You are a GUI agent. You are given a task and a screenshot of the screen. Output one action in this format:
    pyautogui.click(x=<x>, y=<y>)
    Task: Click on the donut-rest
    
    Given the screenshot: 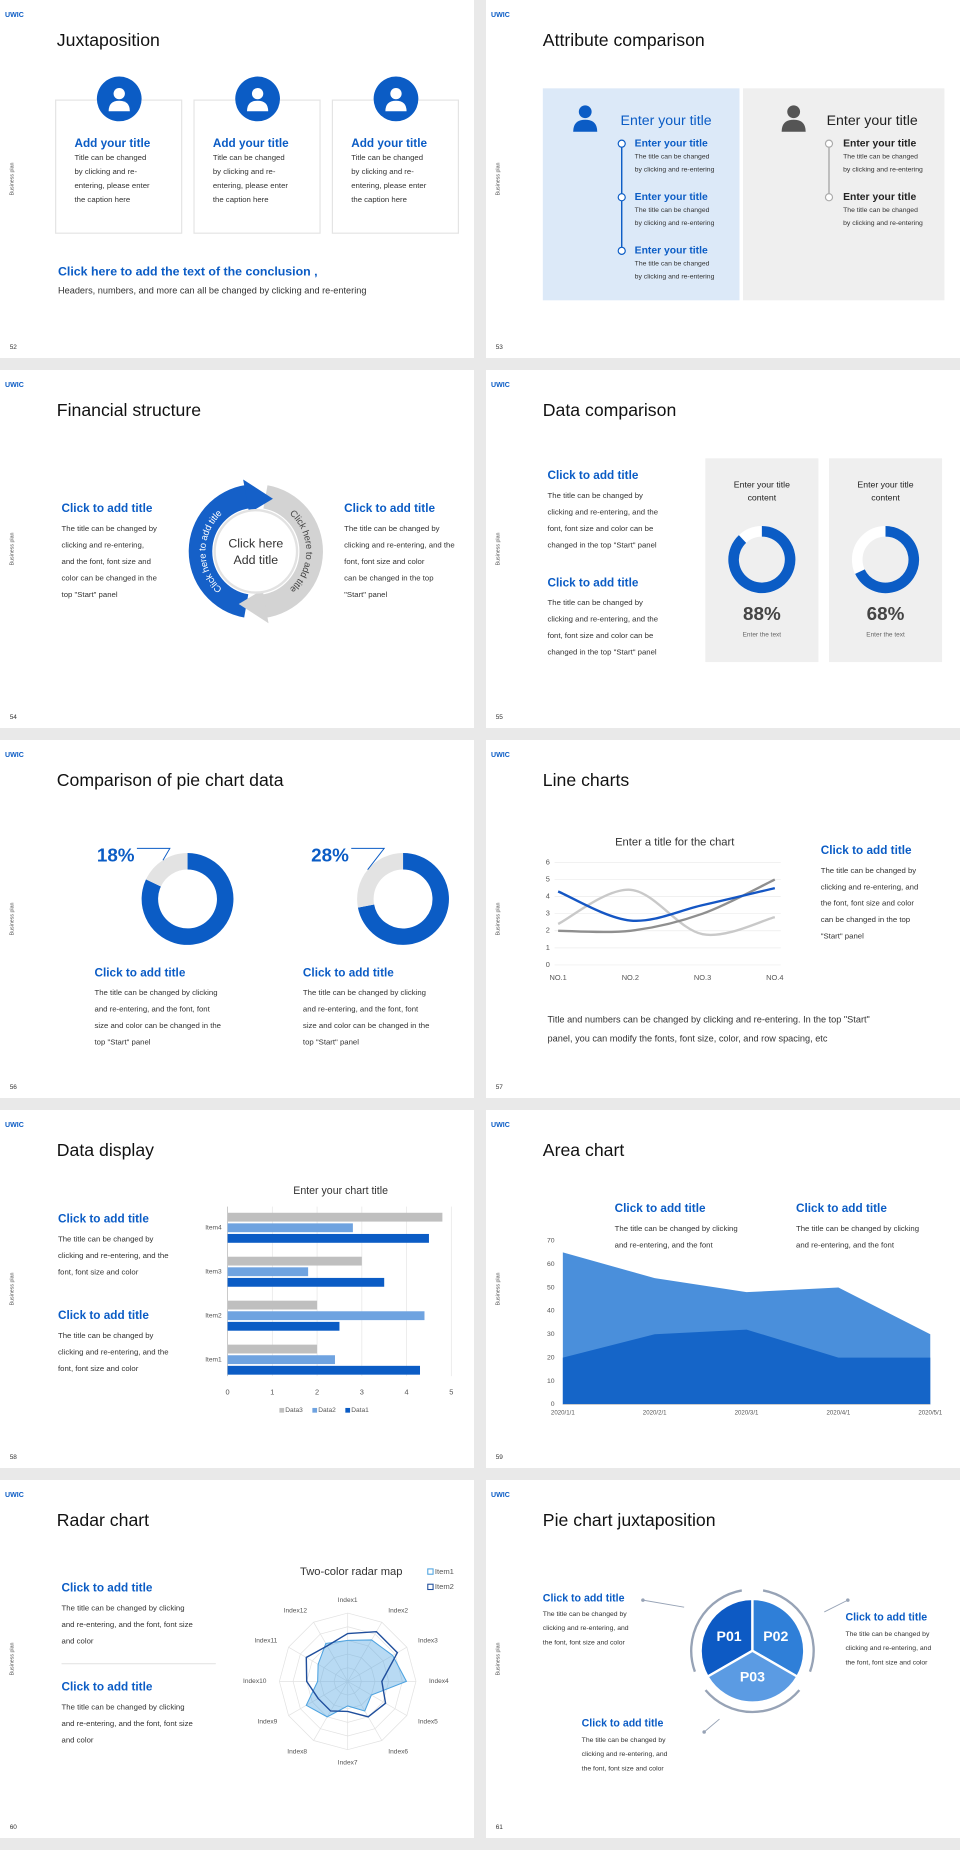 What is the action you would take?
    pyautogui.click(x=403, y=899)
    